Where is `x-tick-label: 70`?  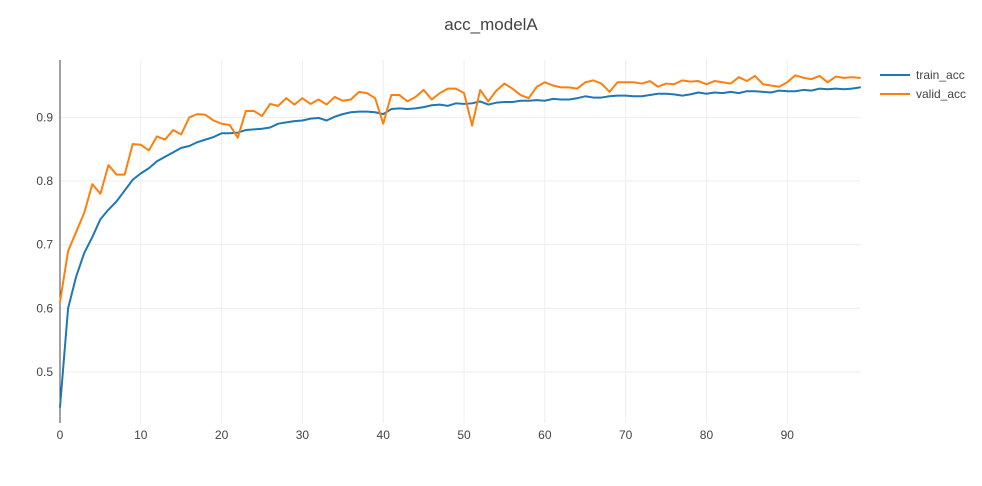 x-tick-label: 70 is located at coordinates (626, 435).